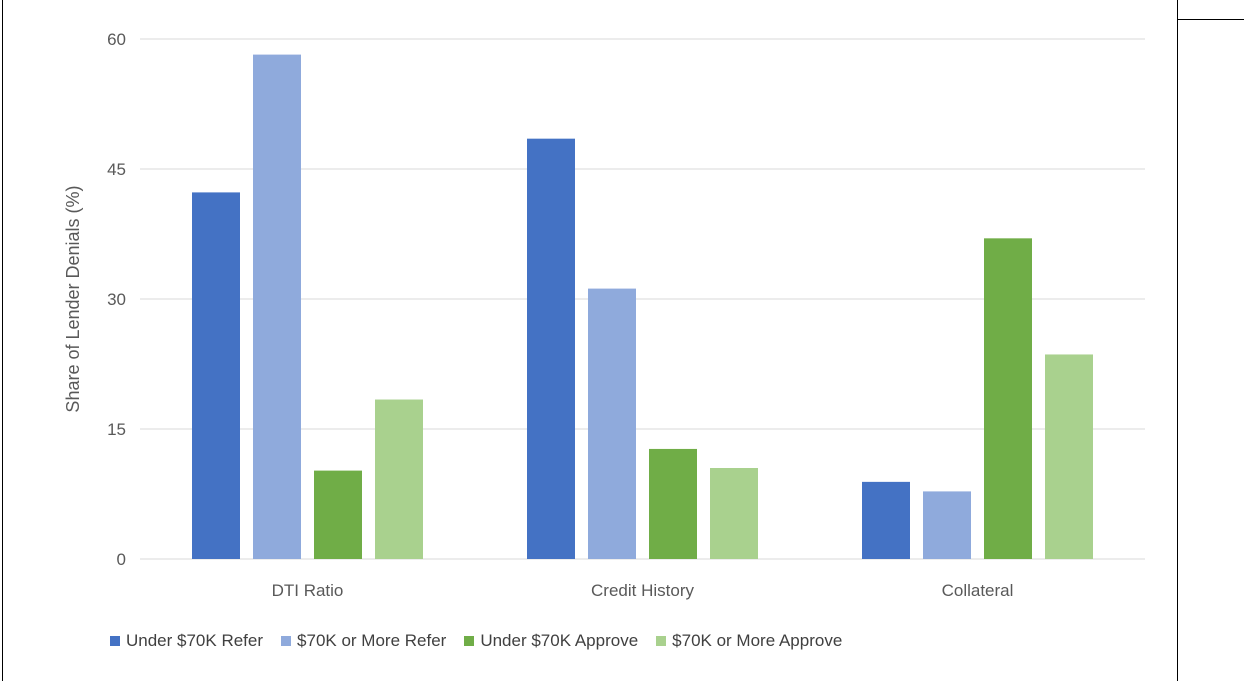  Describe the element at coordinates (116, 169) in the screenshot. I see `y-tick-label: 45` at that location.